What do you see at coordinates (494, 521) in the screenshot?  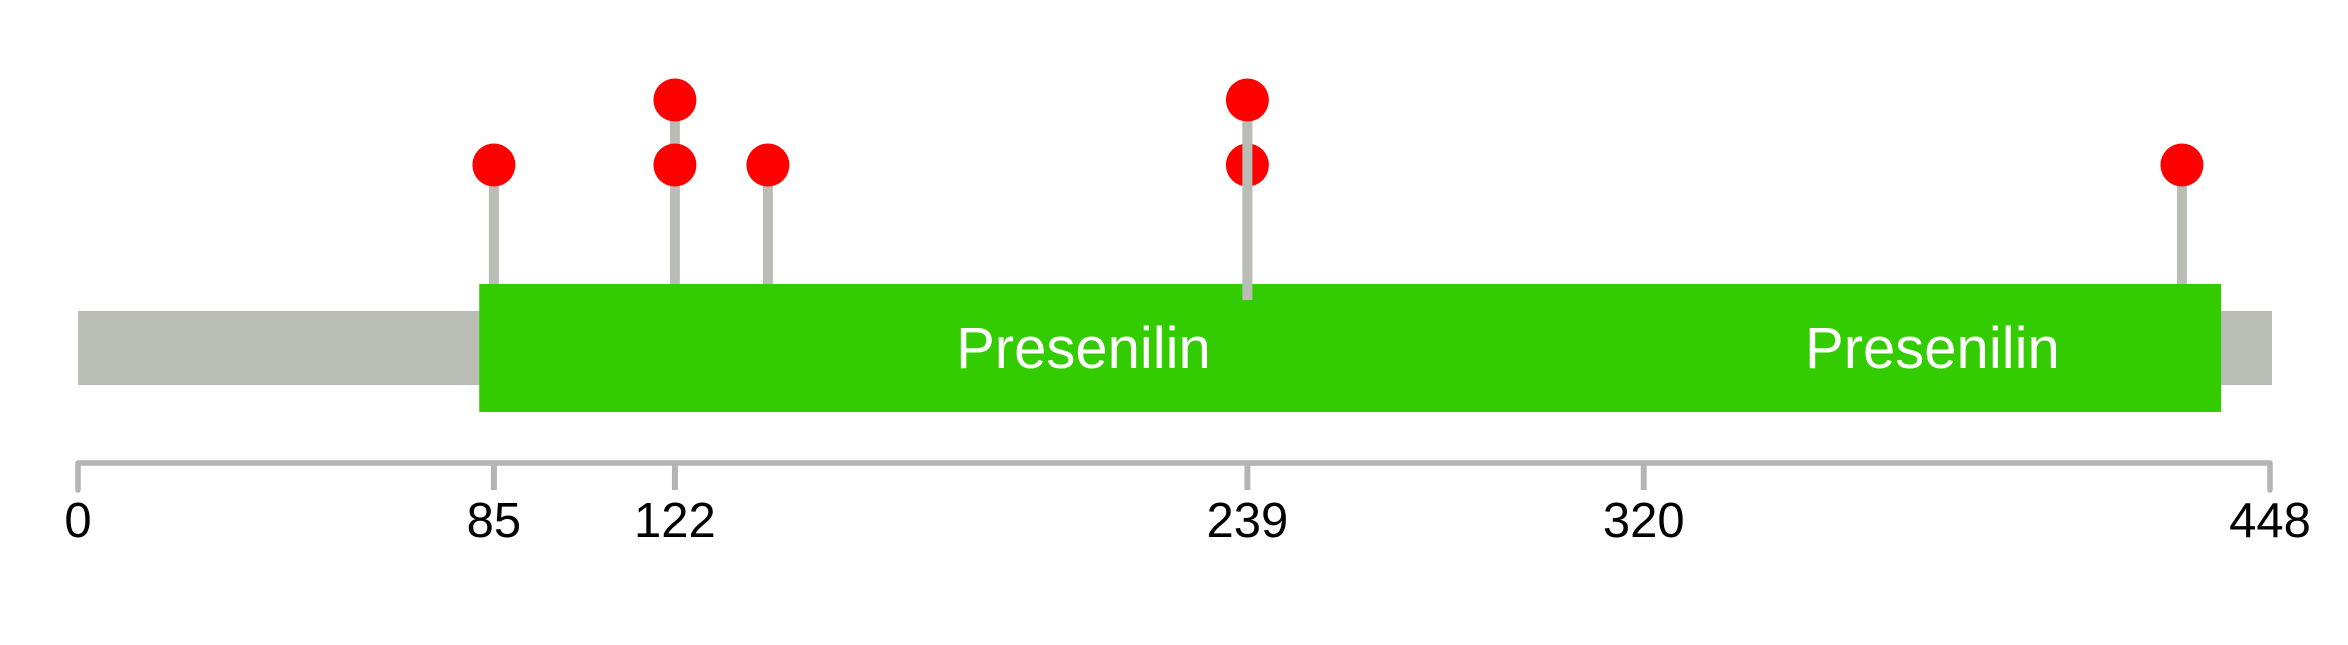 I see `axis-tick-label: 85` at bounding box center [494, 521].